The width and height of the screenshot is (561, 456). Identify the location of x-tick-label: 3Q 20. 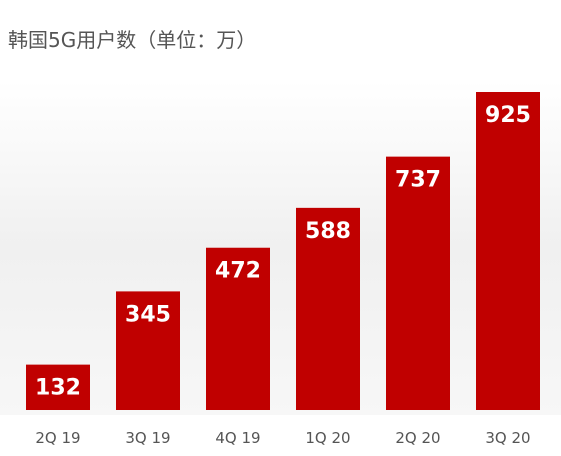
(507, 438).